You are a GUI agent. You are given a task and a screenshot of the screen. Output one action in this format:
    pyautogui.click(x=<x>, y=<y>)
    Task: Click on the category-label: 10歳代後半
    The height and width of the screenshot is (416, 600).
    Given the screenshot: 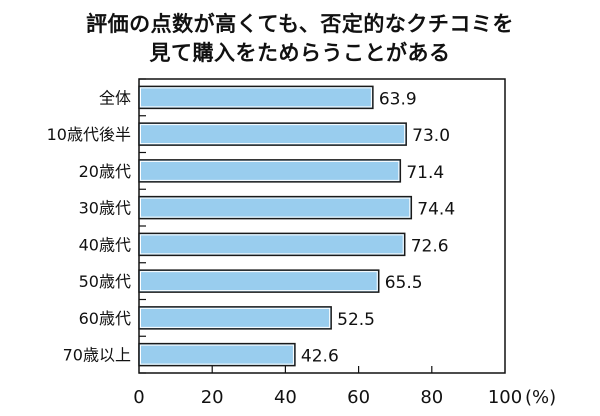 What is the action you would take?
    pyautogui.click(x=89, y=134)
    